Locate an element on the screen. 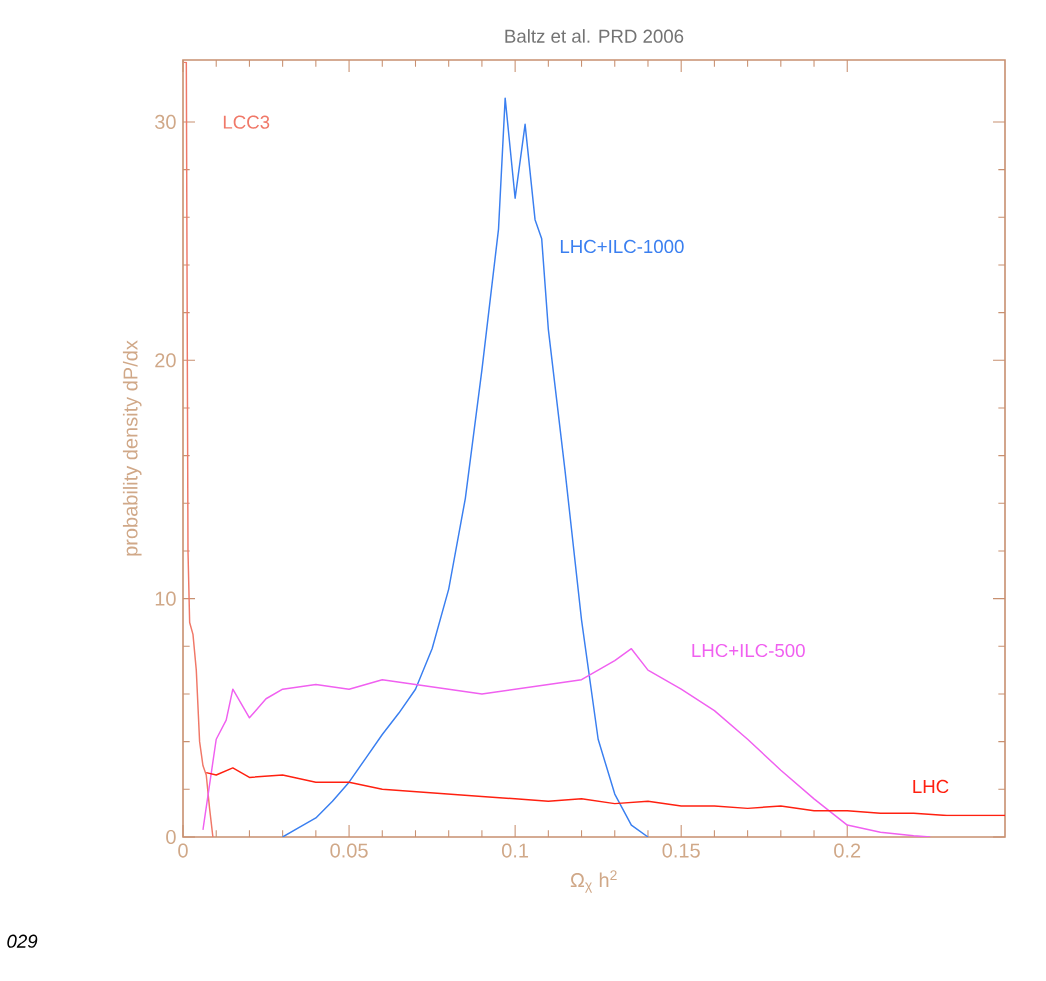  x-tick-label: 0.05 is located at coordinates (349, 850).